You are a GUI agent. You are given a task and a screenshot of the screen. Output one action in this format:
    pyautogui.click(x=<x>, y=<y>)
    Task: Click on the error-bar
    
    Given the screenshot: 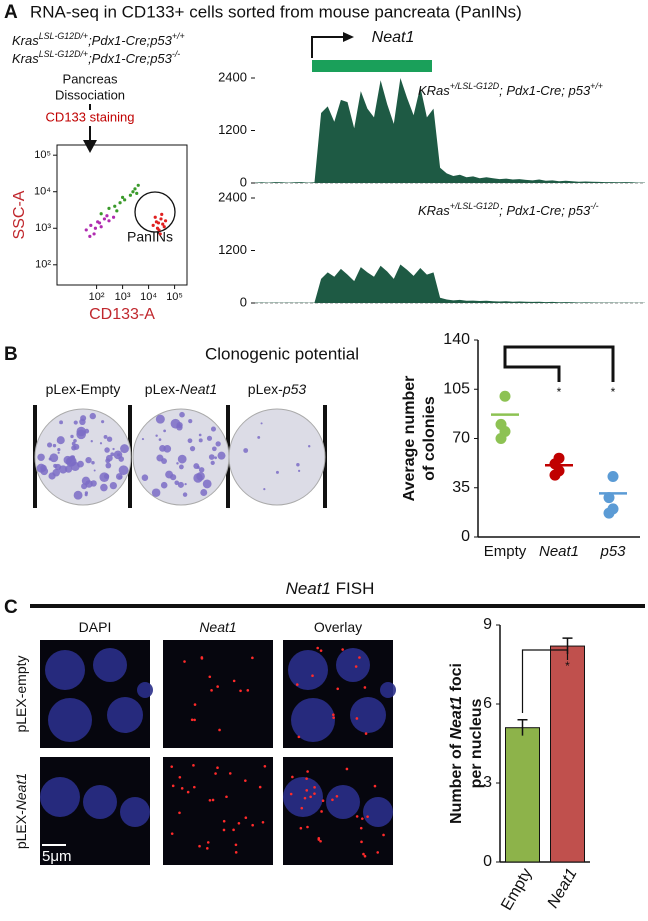 What is the action you would take?
    pyautogui.click(x=522, y=727)
    